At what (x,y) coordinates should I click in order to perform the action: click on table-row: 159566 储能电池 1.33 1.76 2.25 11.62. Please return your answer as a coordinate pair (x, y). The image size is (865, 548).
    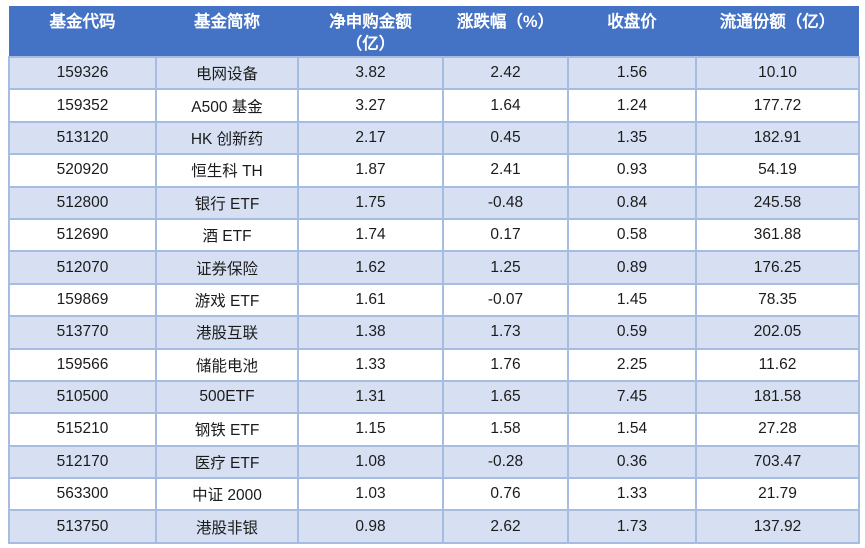
    Looking at the image, I should click on (434, 364).